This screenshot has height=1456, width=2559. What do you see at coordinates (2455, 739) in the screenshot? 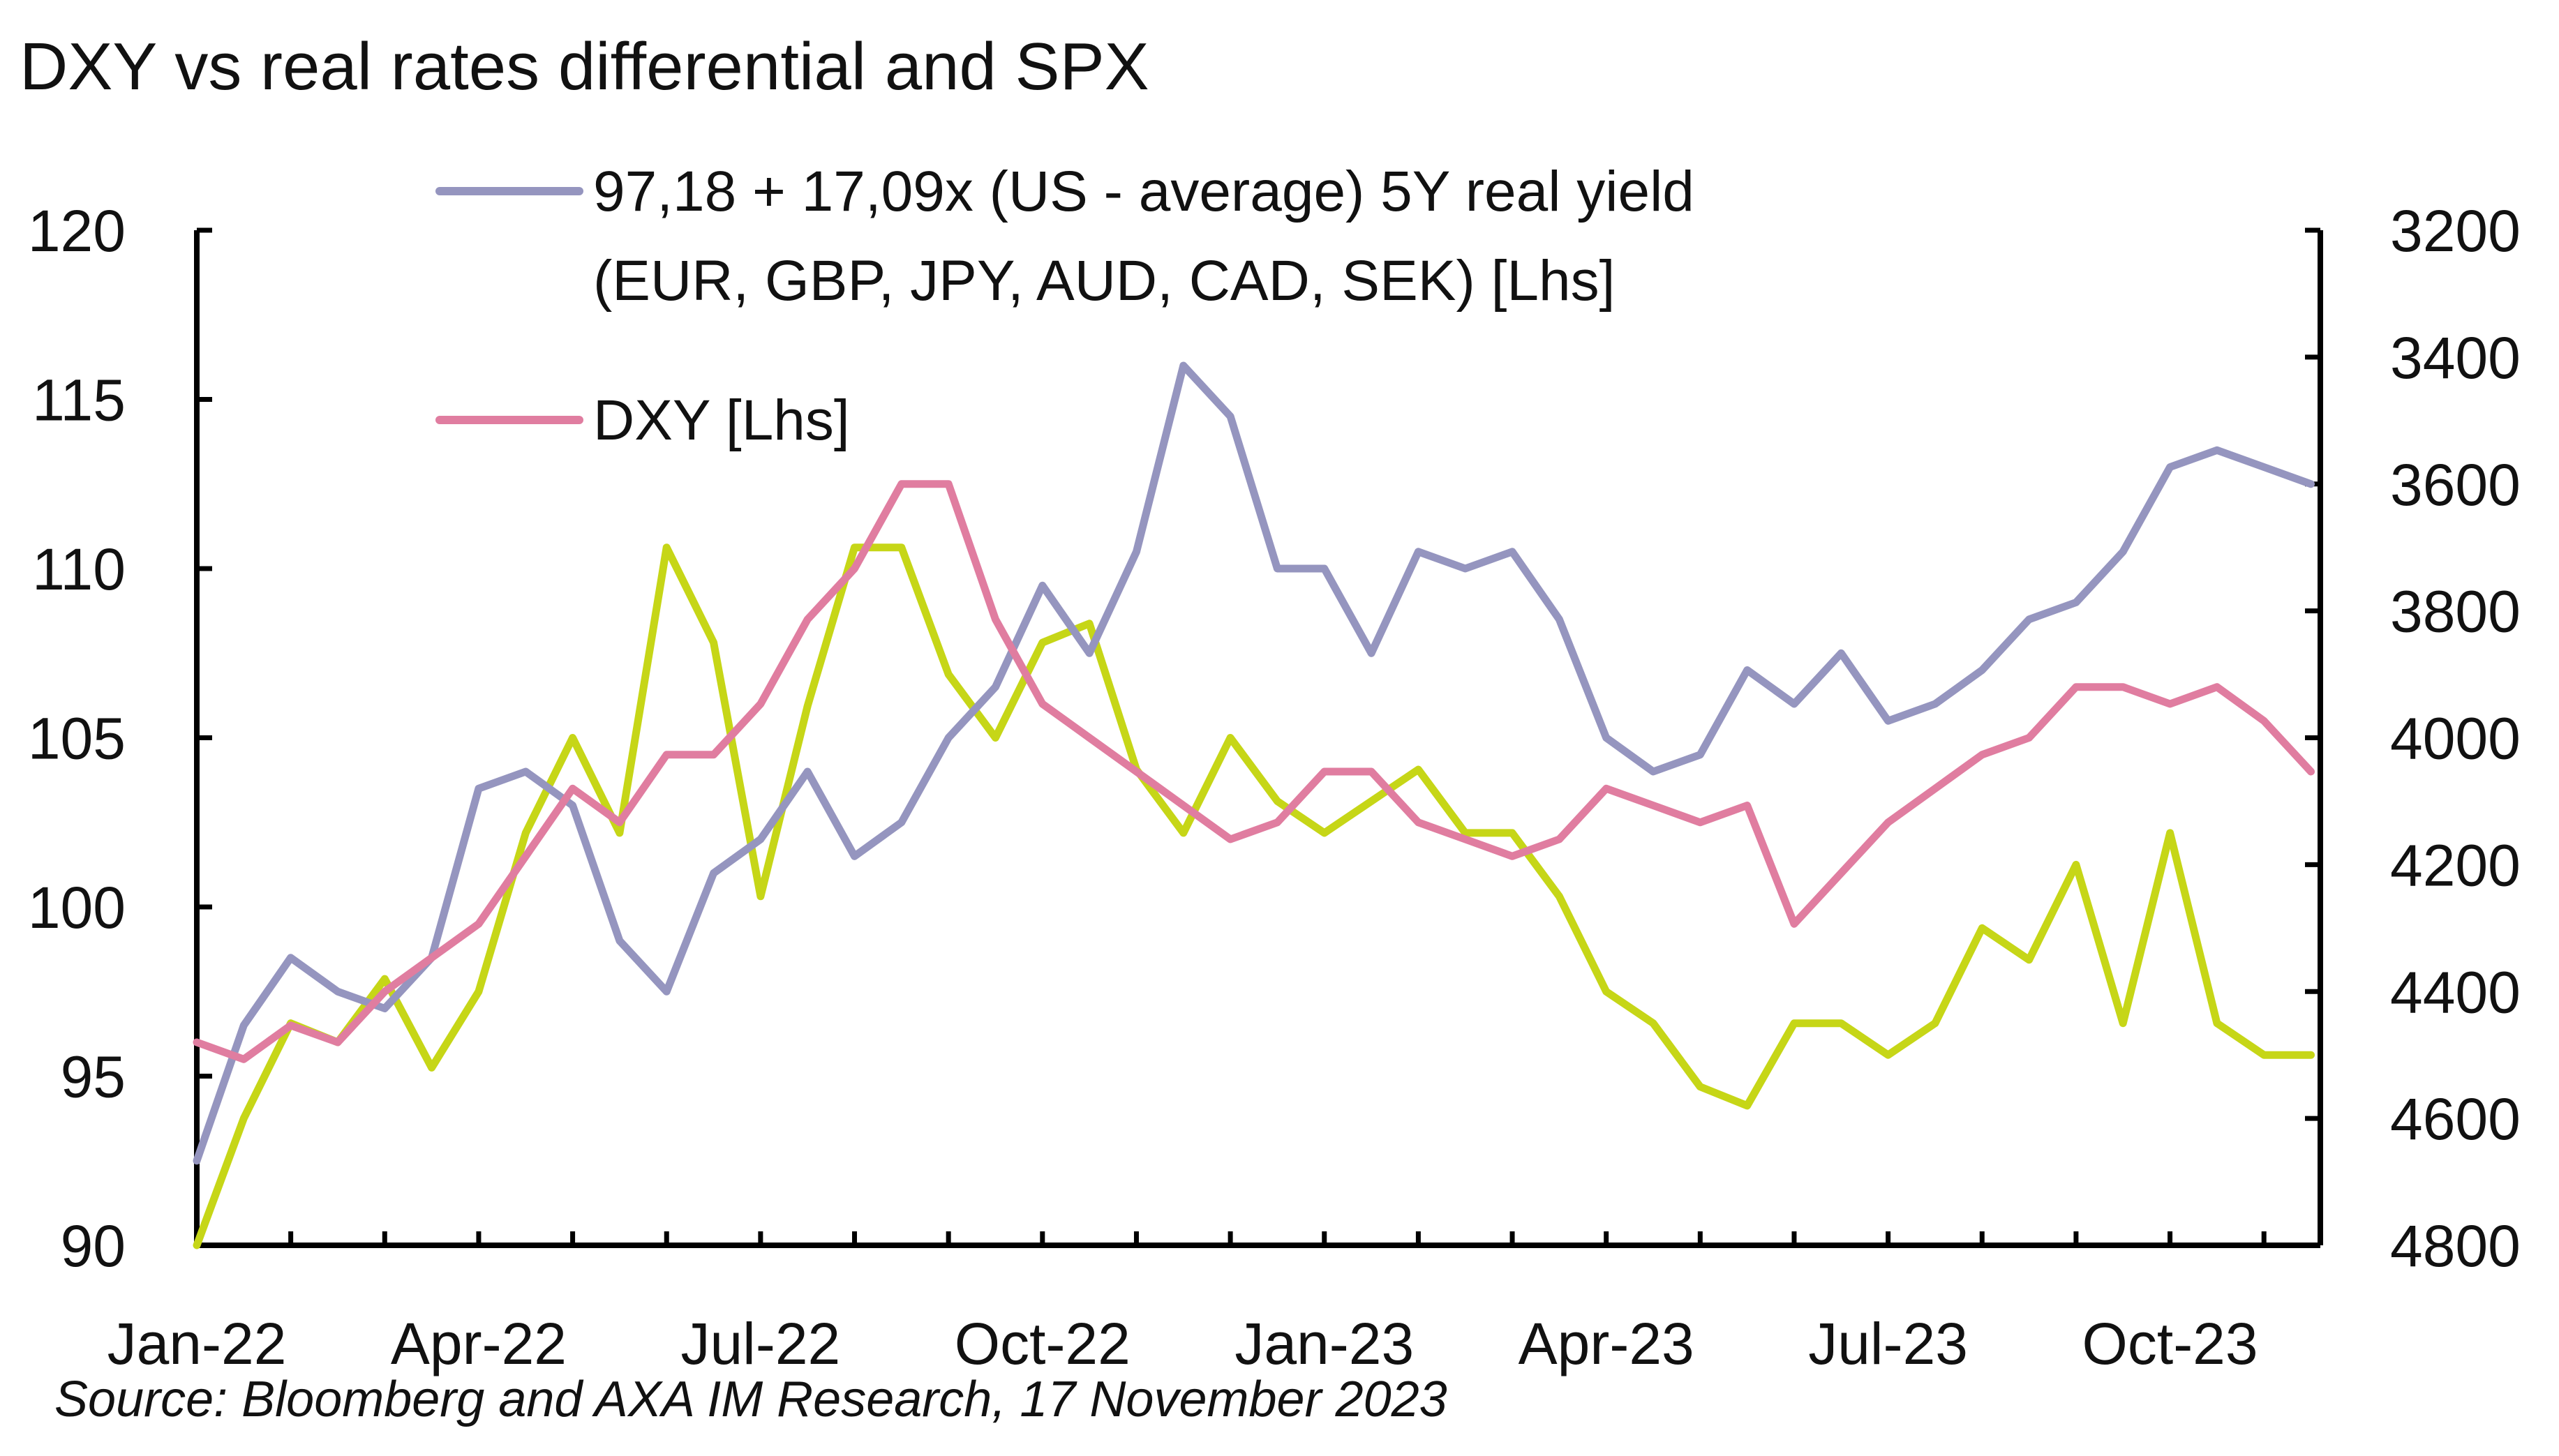
I see `y-right-tick-label: 4000` at bounding box center [2455, 739].